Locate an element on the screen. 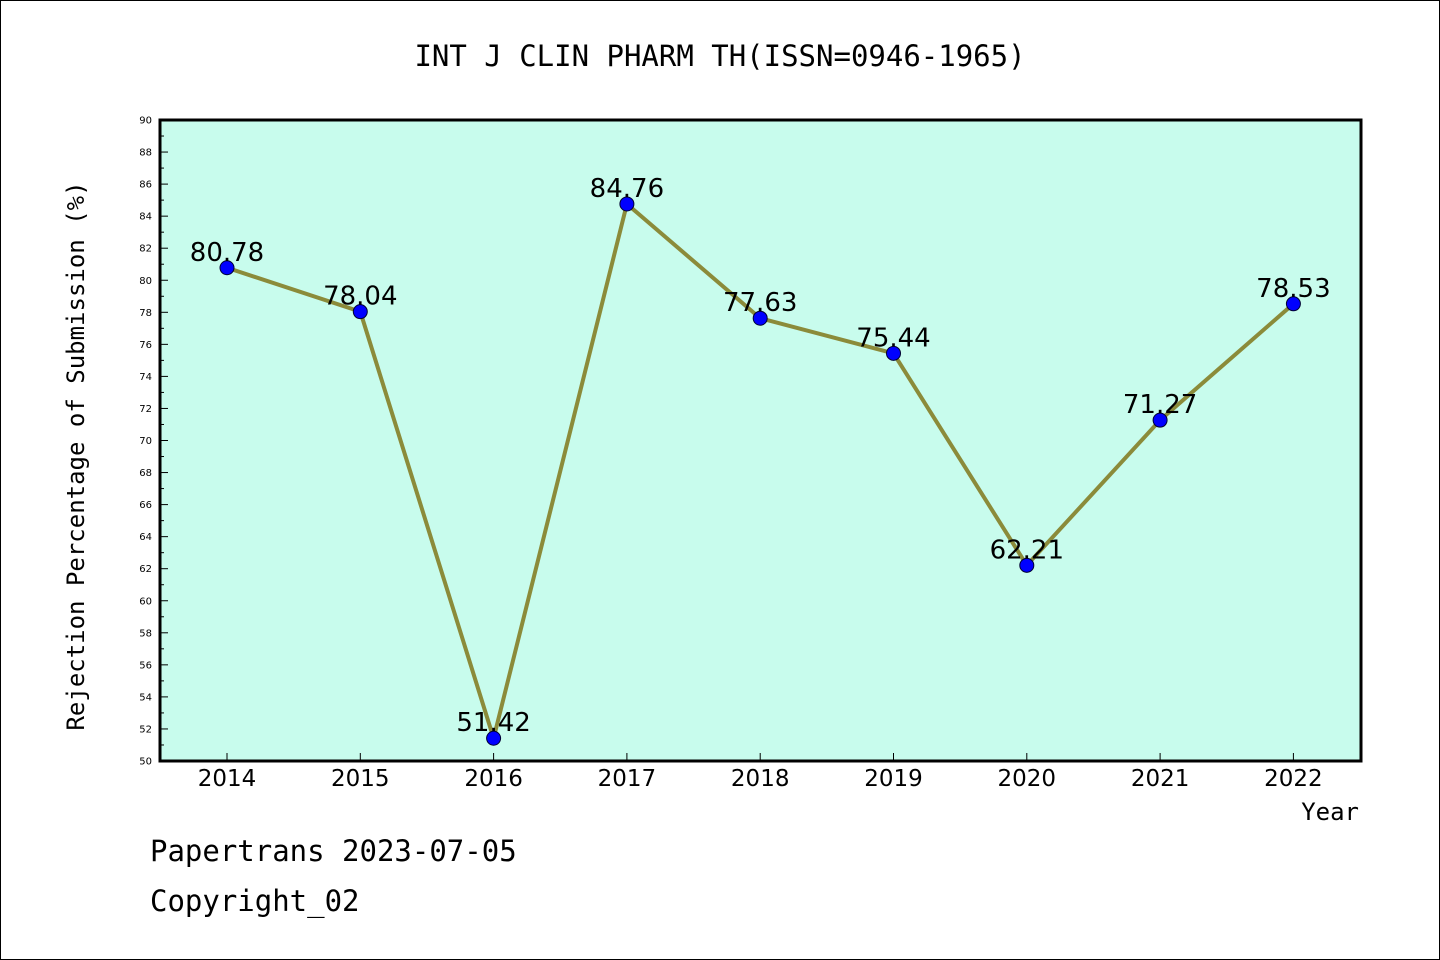 The image size is (1440, 960). x-tick-label: 2014 is located at coordinates (227, 779).